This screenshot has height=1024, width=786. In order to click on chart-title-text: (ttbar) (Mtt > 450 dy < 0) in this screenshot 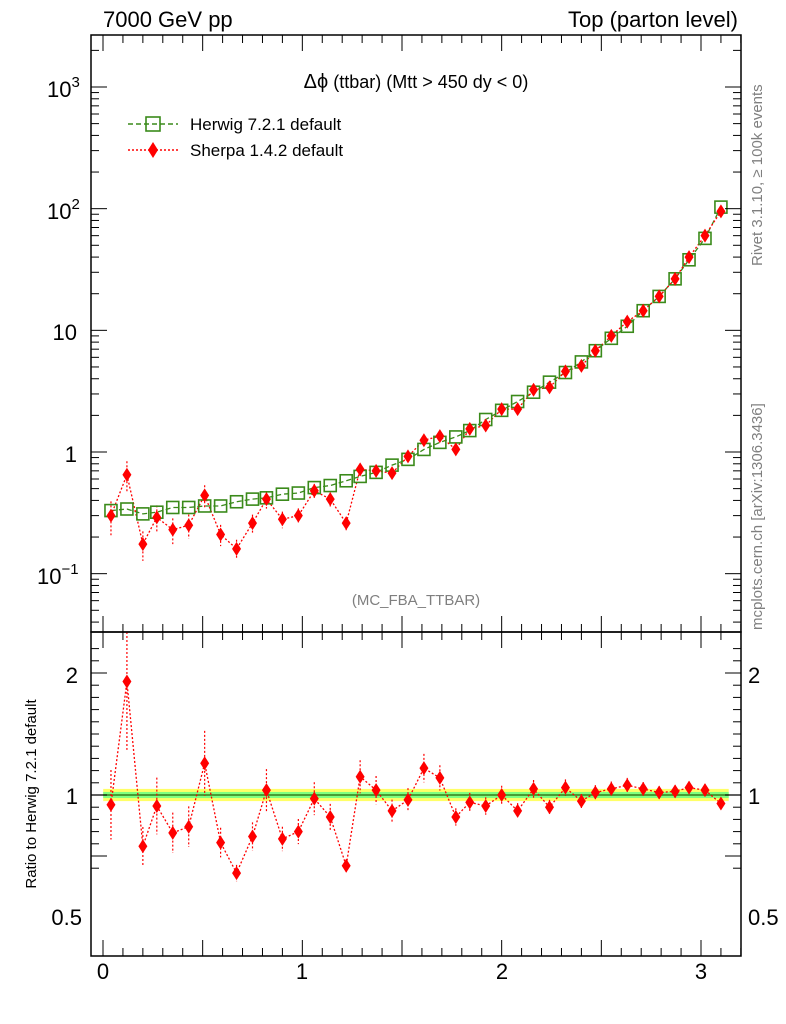, I will do `click(428, 82)`.